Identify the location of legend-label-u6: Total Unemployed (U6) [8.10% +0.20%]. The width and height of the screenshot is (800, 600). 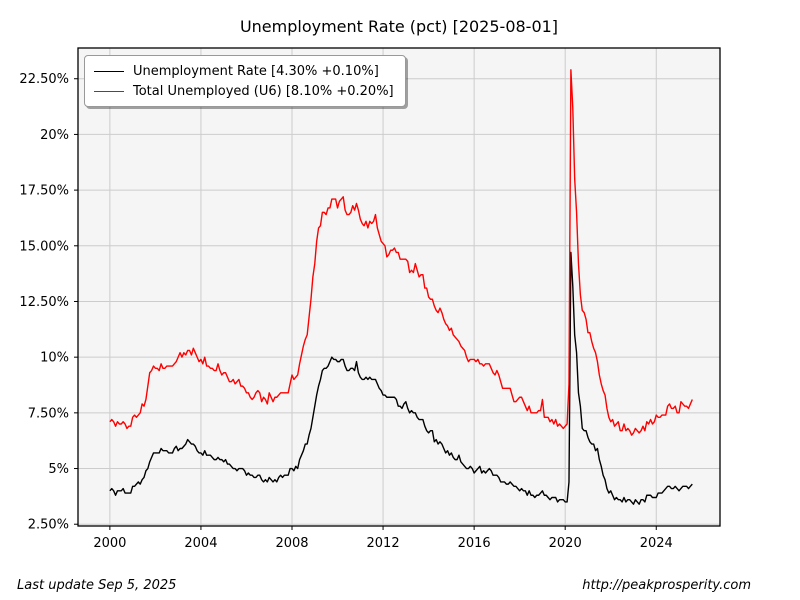
(263, 91).